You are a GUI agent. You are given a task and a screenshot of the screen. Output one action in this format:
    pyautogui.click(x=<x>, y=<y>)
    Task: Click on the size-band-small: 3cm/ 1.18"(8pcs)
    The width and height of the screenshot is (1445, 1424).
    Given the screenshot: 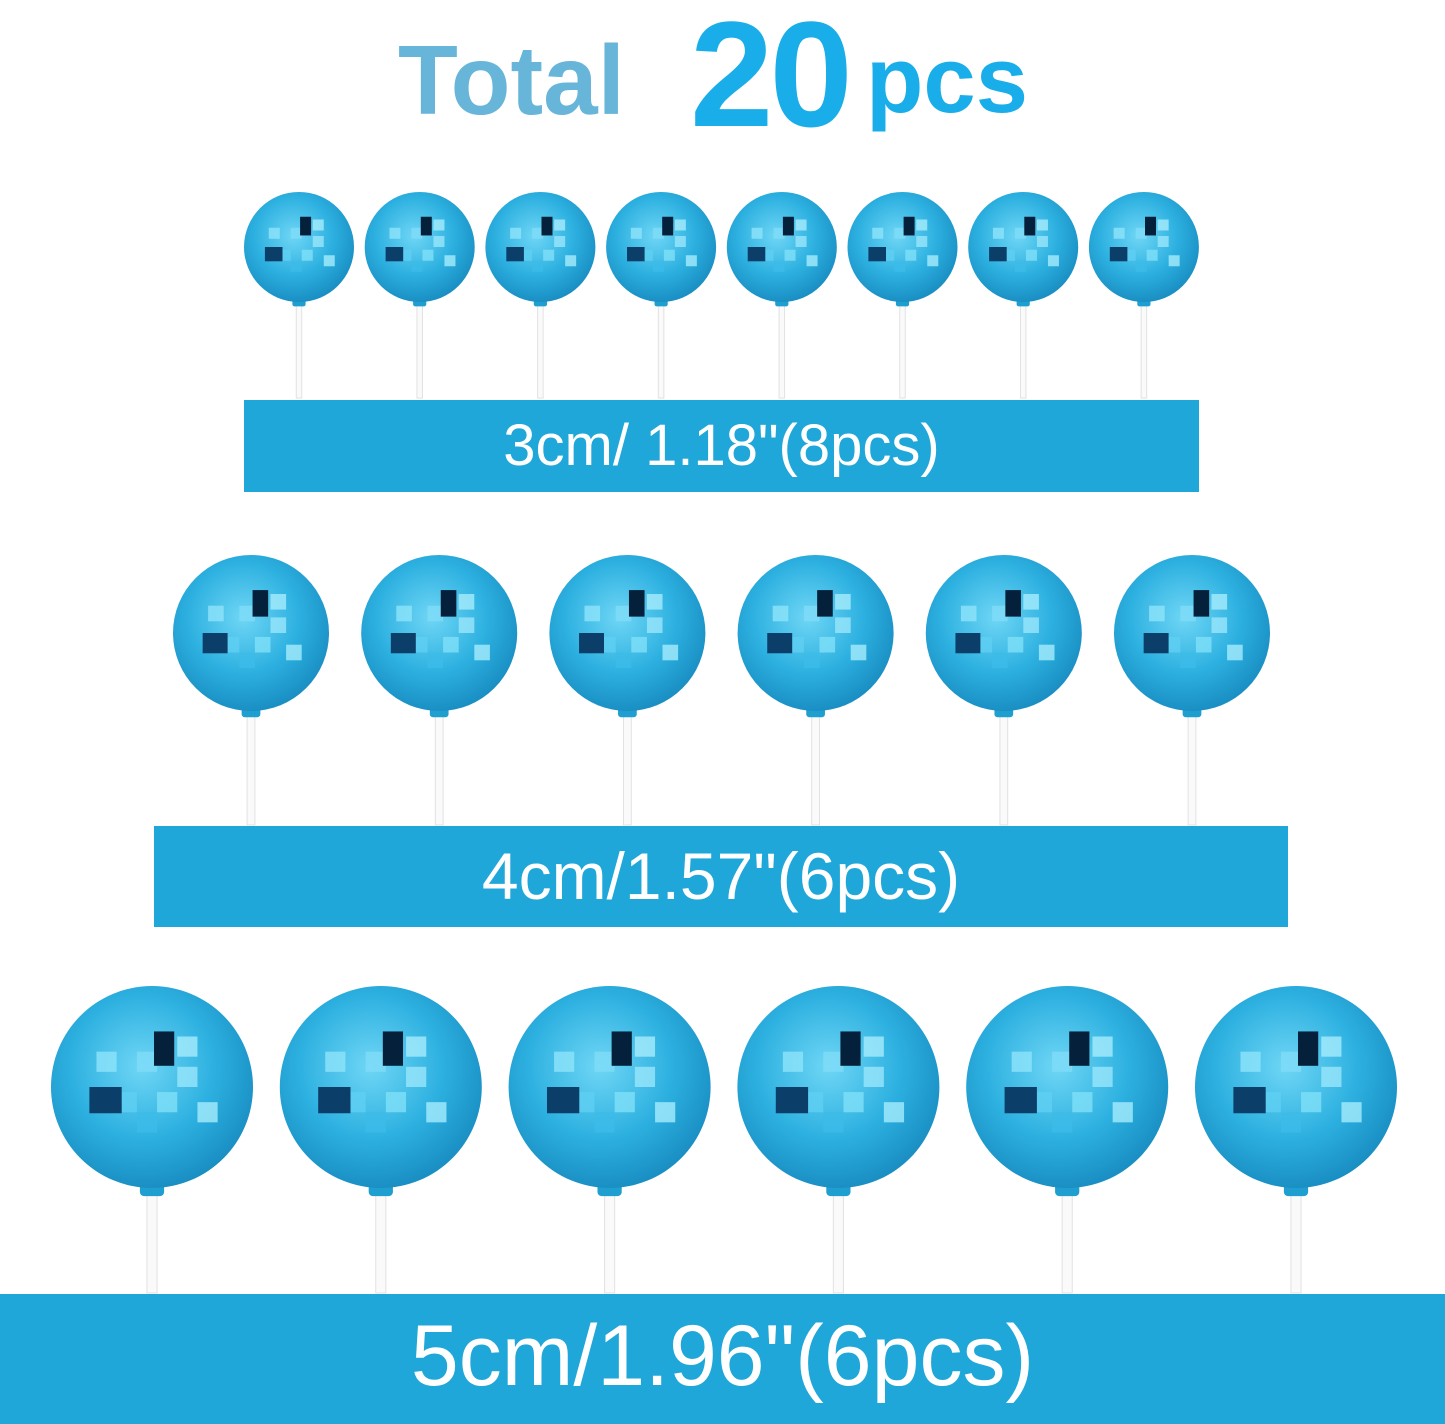 What is the action you would take?
    pyautogui.click(x=721, y=446)
    